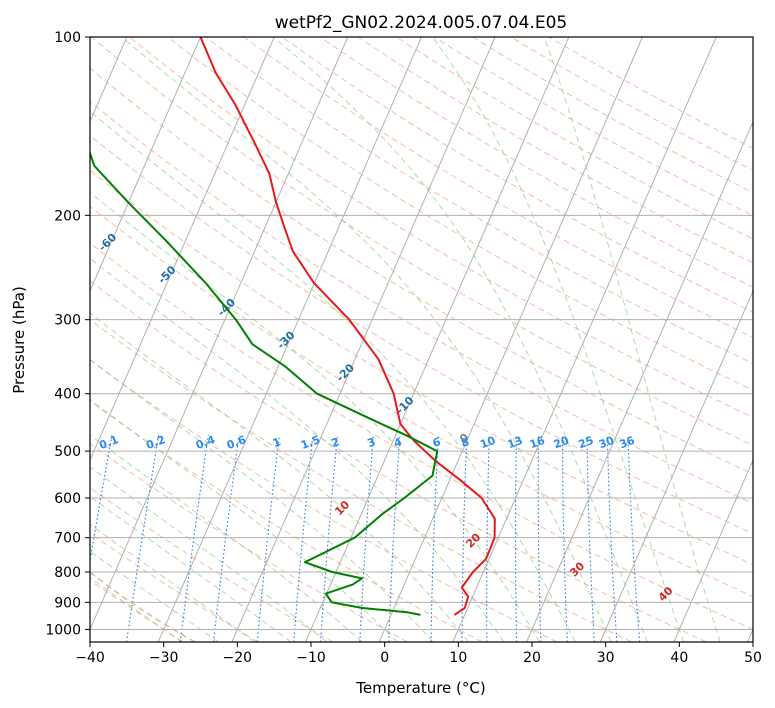  I want to click on mixing-ratio-label: 1, so click(277, 442).